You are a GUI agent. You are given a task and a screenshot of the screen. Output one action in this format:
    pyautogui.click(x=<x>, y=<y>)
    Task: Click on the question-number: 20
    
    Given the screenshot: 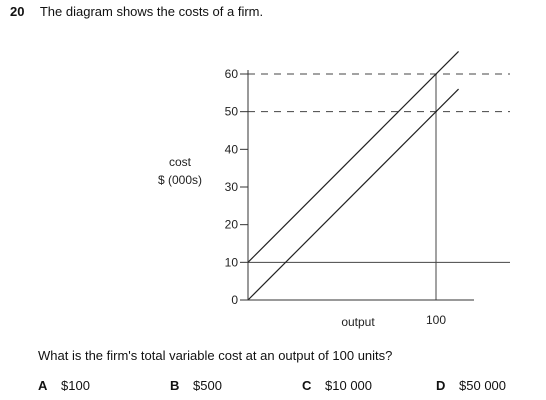 What is the action you would take?
    pyautogui.click(x=17, y=11)
    